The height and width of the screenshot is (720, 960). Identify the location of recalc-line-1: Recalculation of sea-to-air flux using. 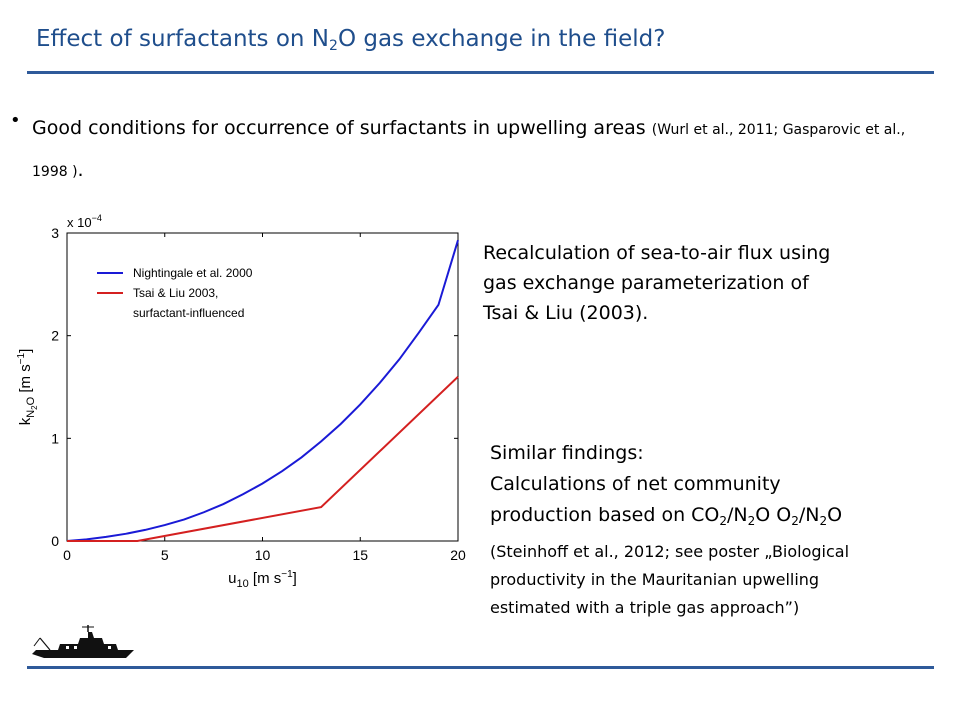
(657, 253).